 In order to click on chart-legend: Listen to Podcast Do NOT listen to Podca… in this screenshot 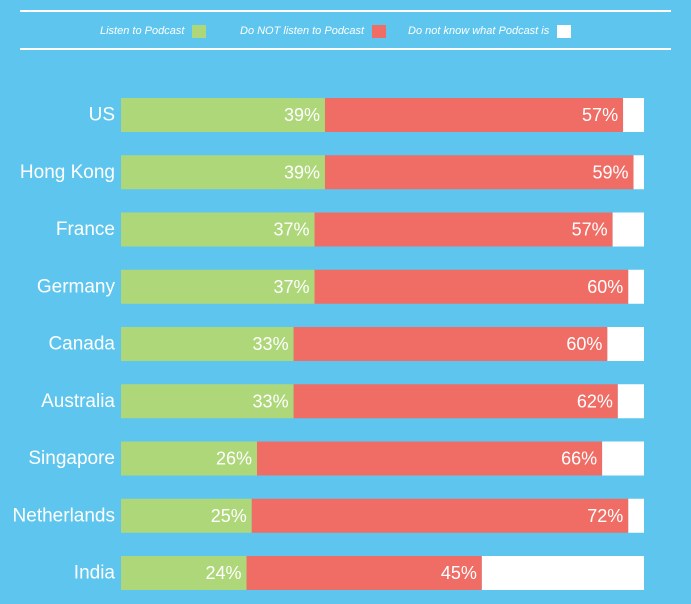, I will do `click(345, 30)`.